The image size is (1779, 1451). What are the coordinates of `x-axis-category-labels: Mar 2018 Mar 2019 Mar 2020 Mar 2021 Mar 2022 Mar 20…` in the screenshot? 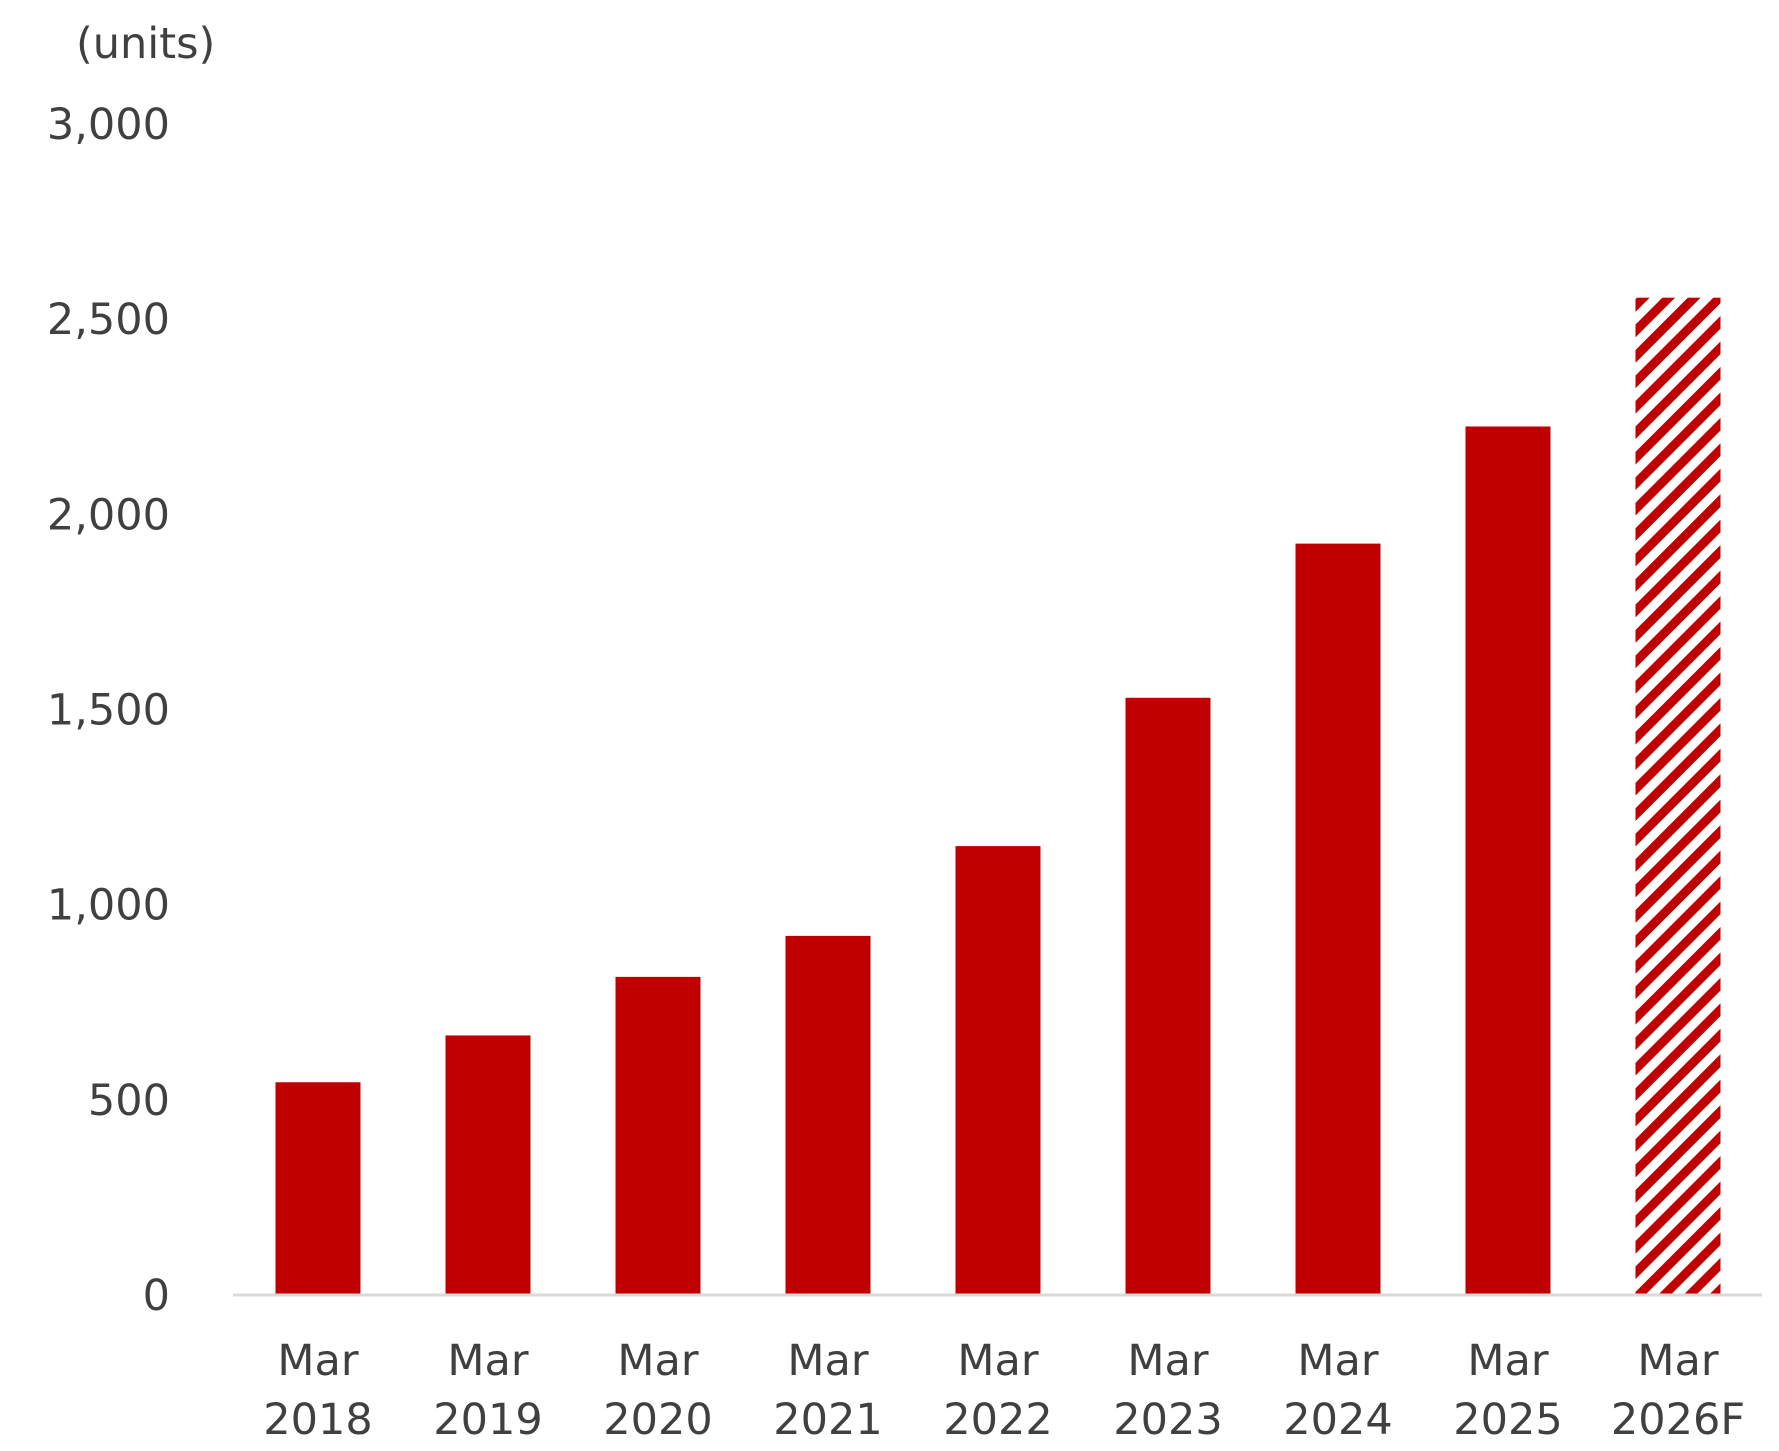 It's located at (1004, 1390).